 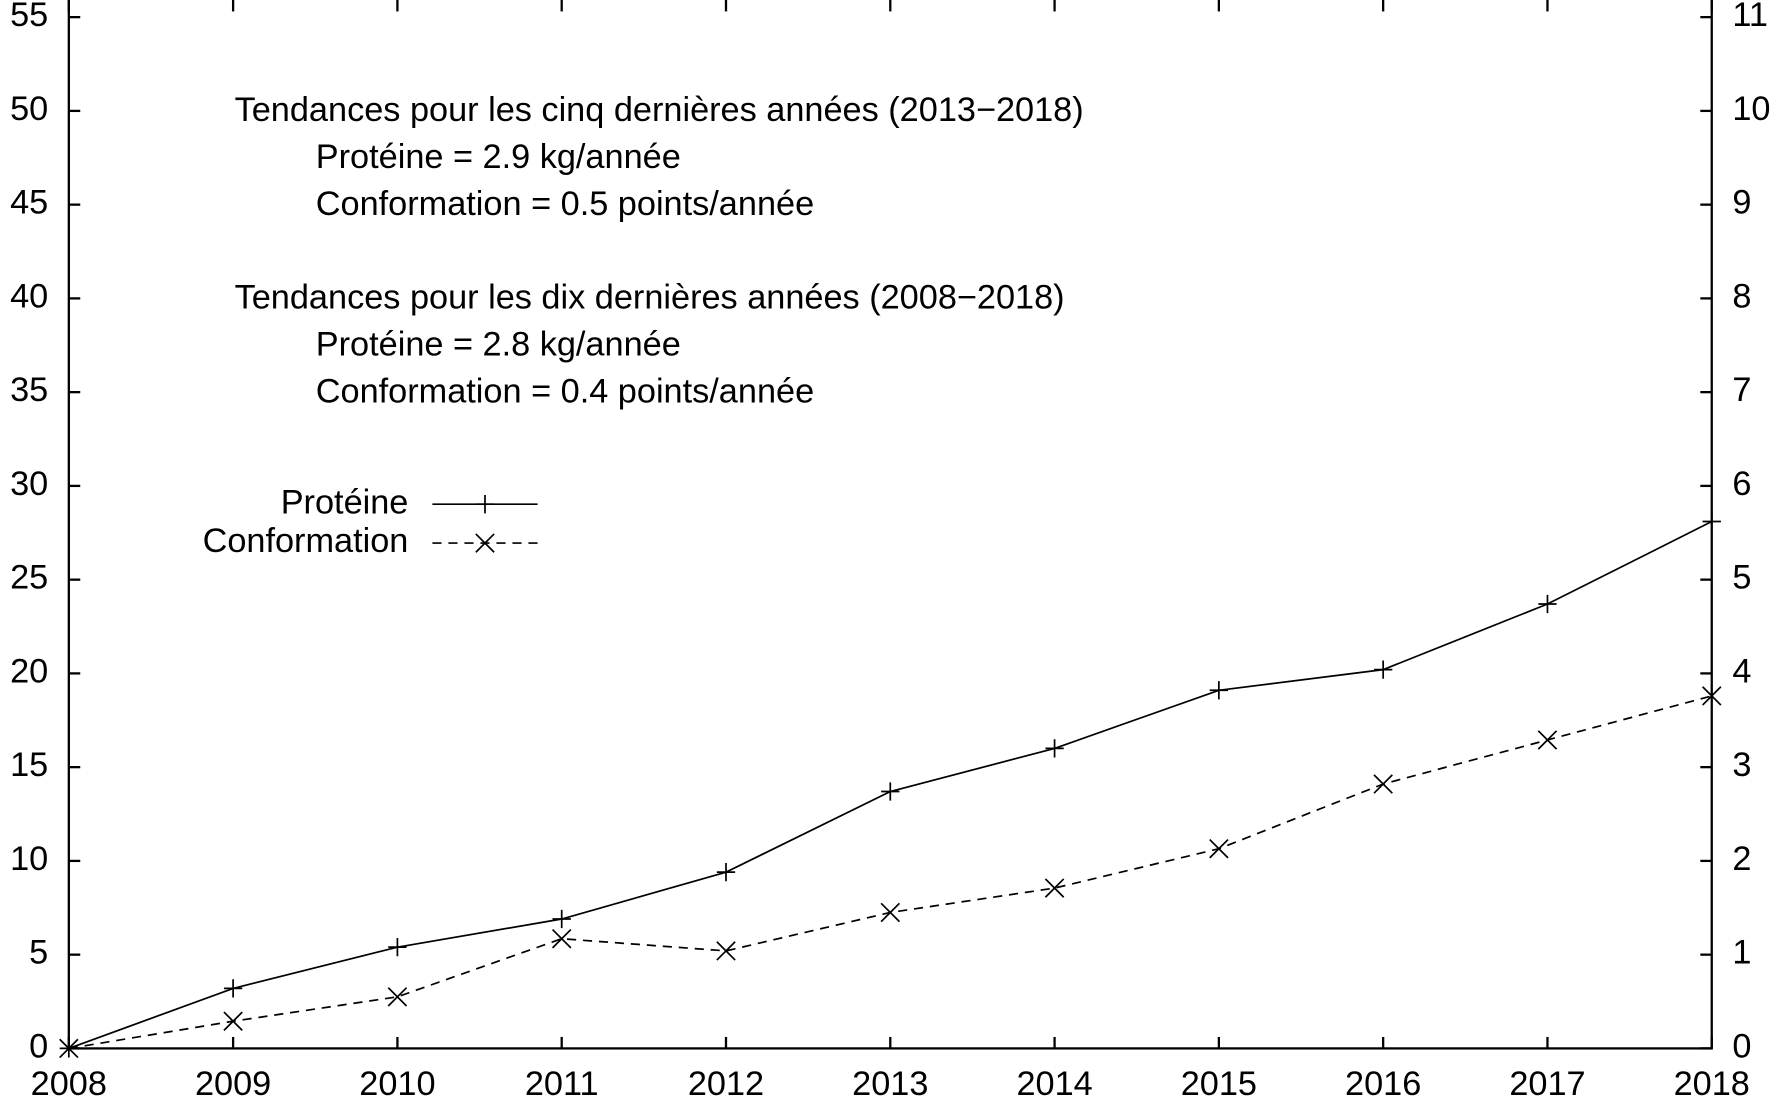 I want to click on annotation: Conformation = 0.4 points/année, so click(x=565, y=391).